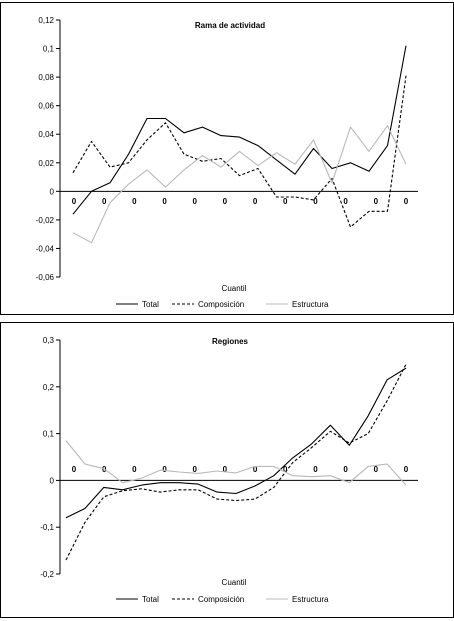 Image resolution: width=454 pixels, height=621 pixels. I want to click on y-tick-label: 0,04, so click(46, 134).